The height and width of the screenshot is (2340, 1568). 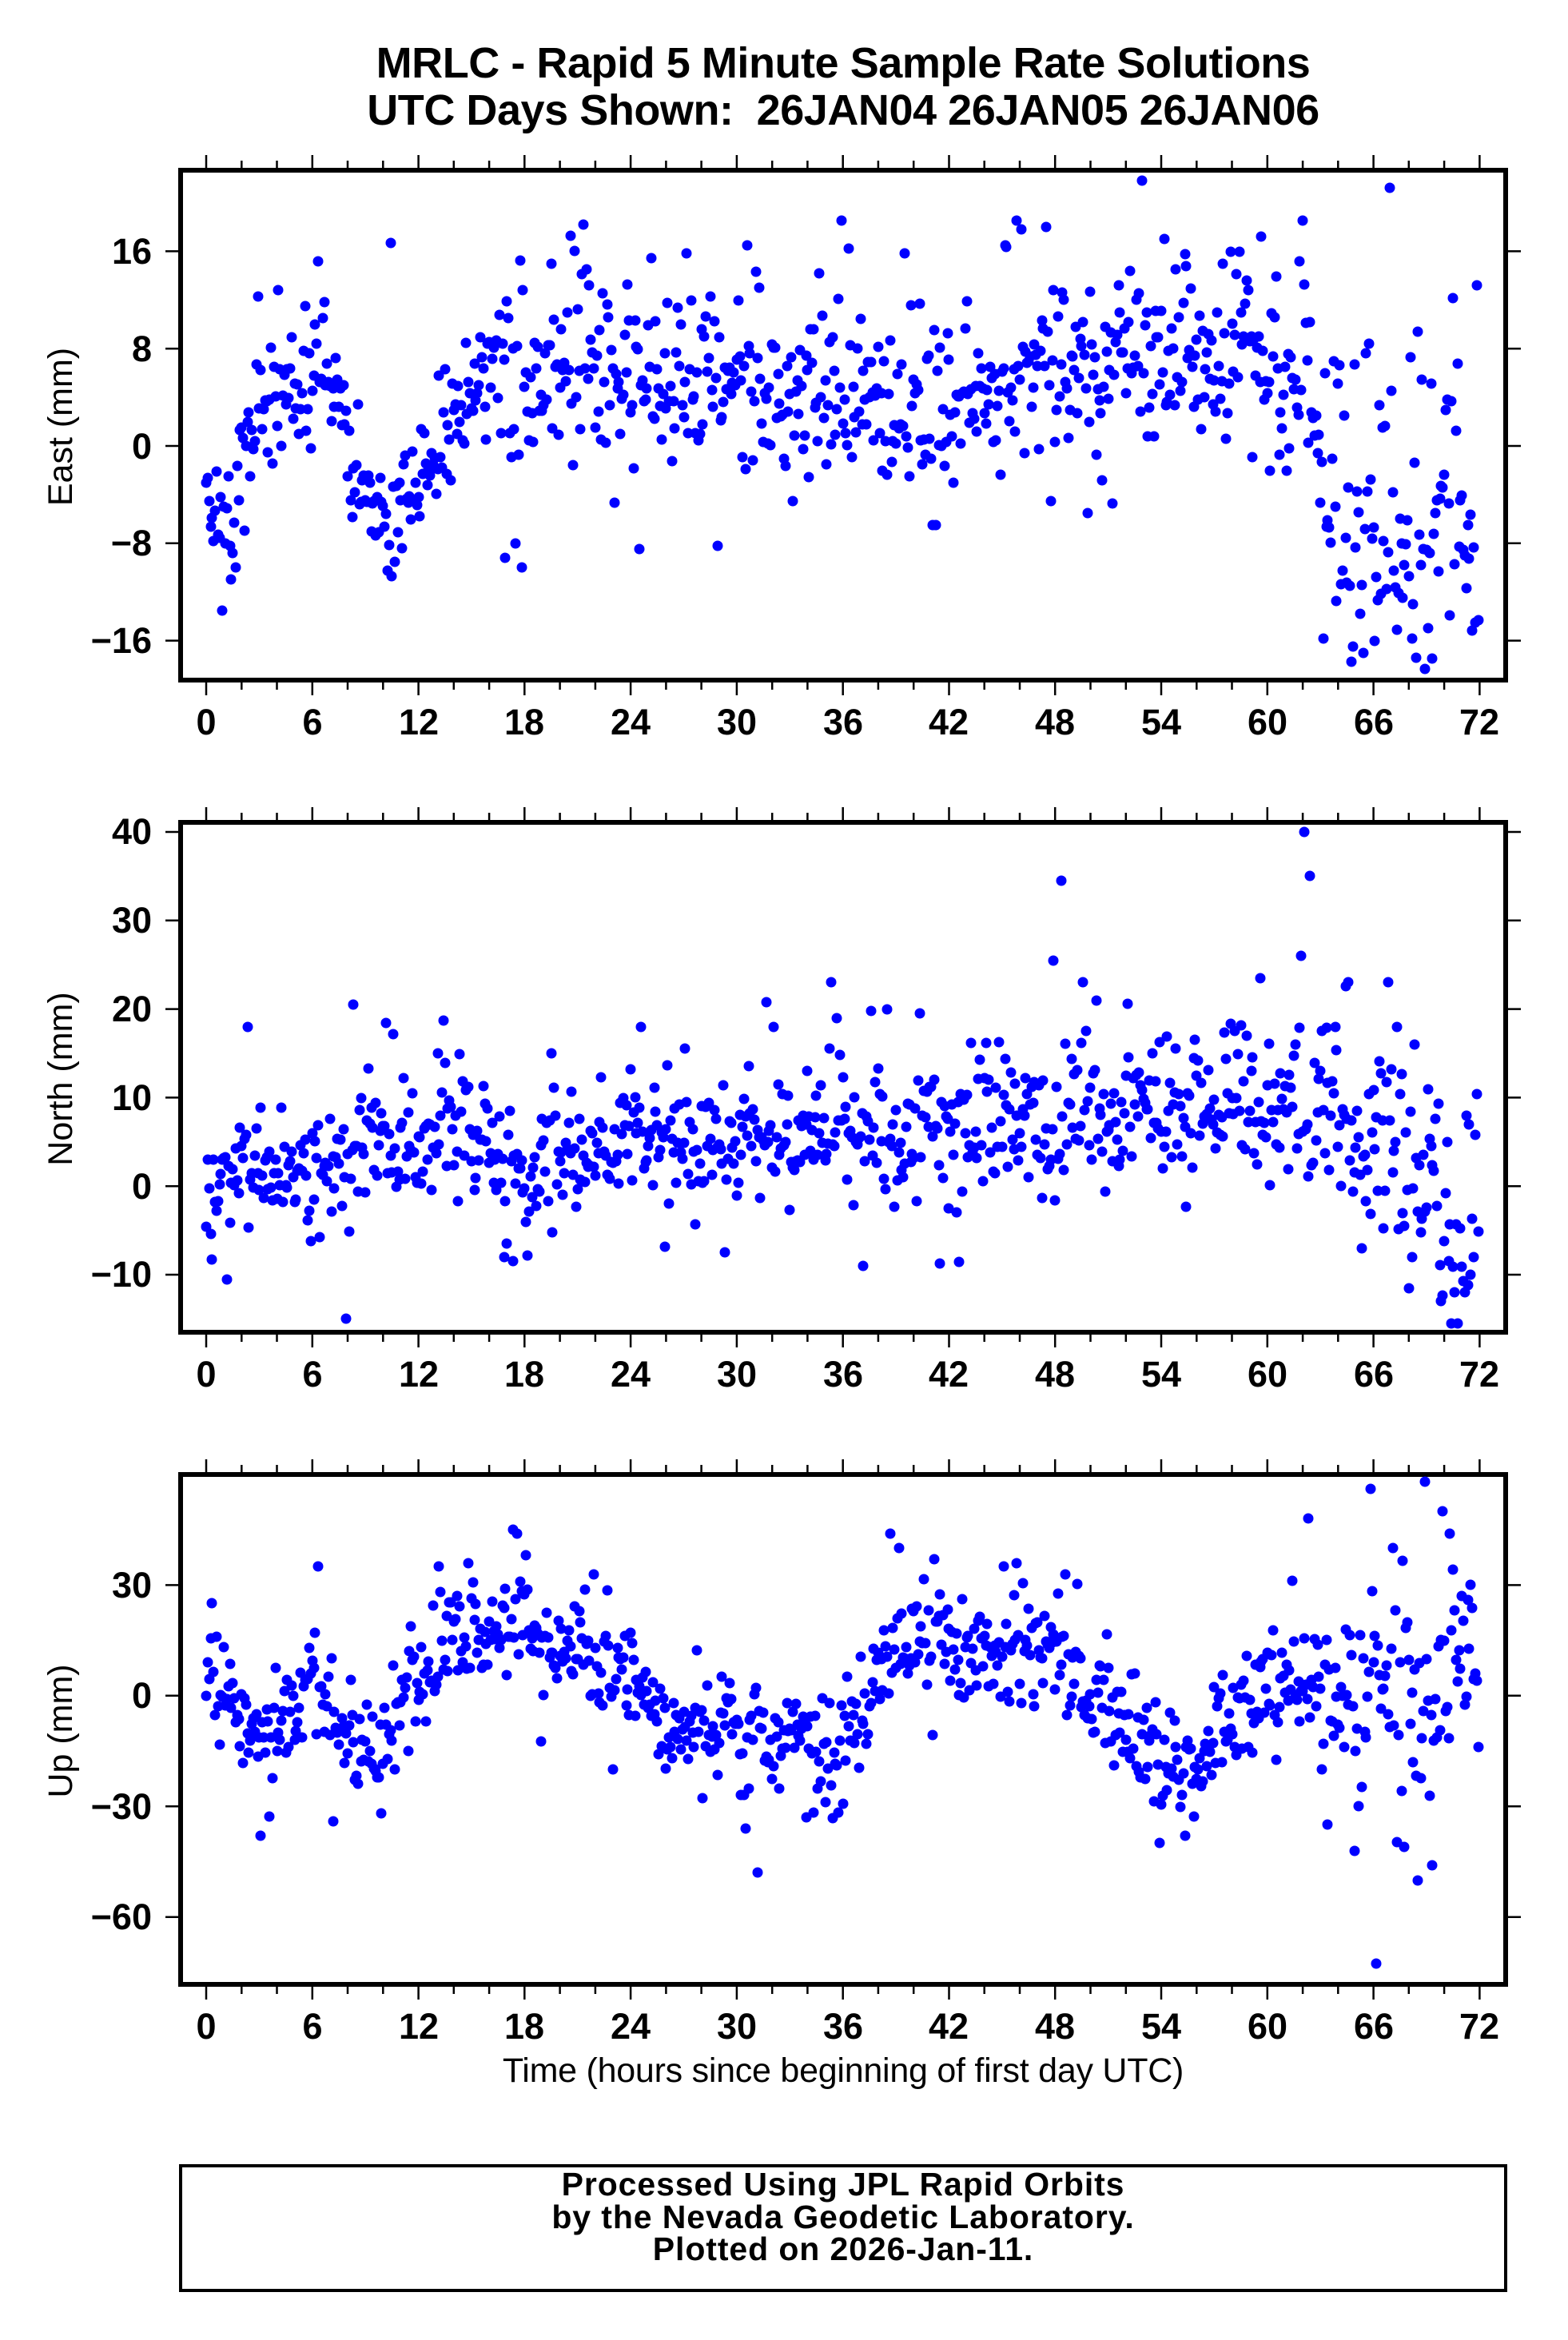 I want to click on svg-text: Up (mm), so click(x=61, y=1731).